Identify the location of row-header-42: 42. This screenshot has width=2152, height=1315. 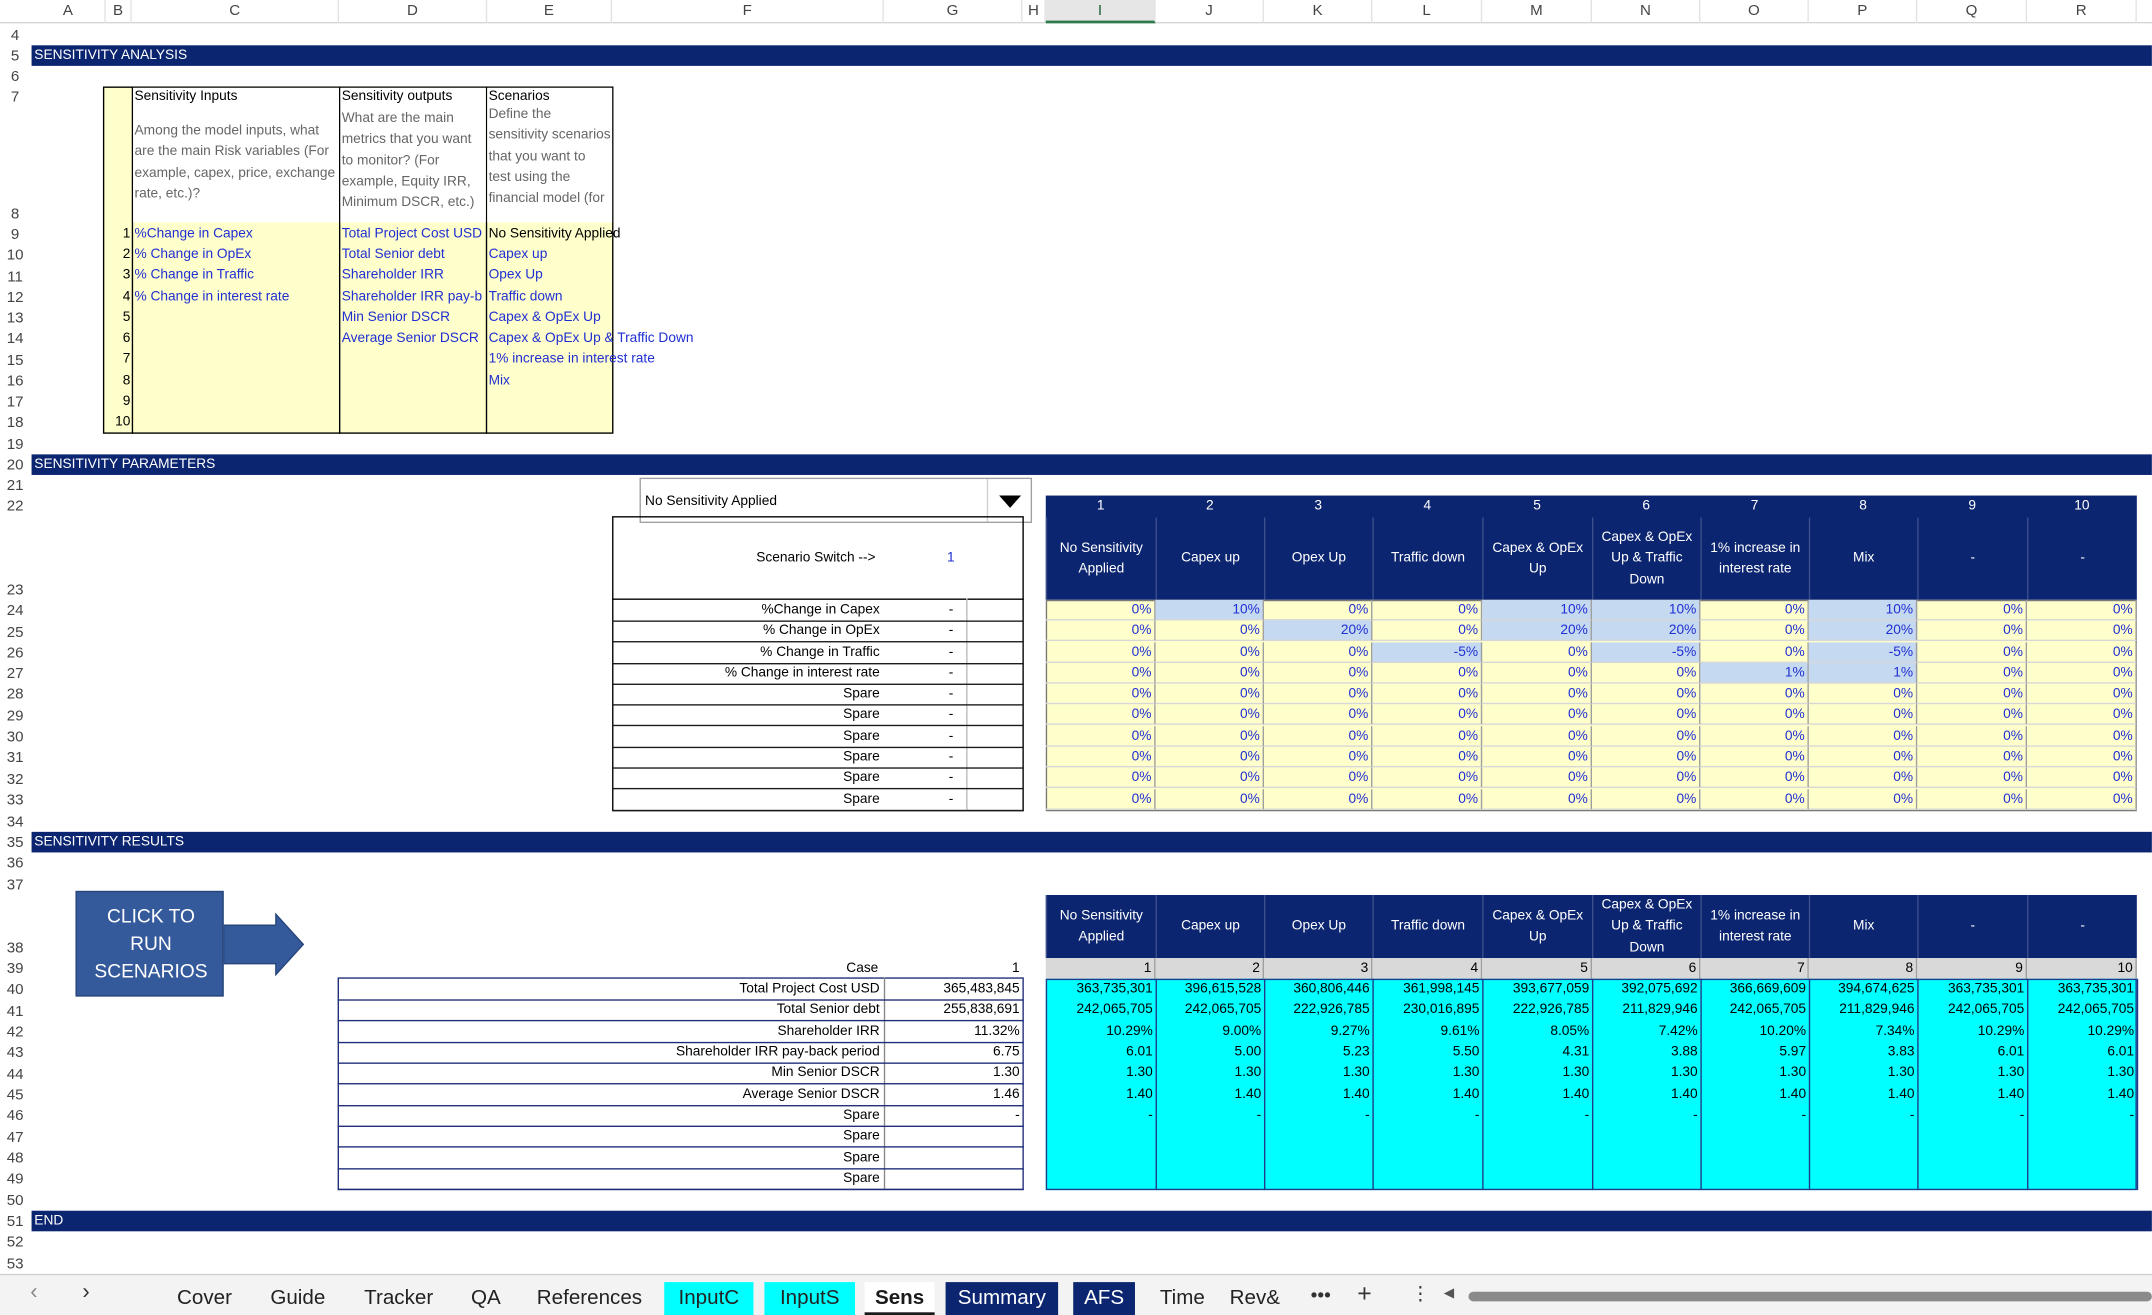
(15, 1032).